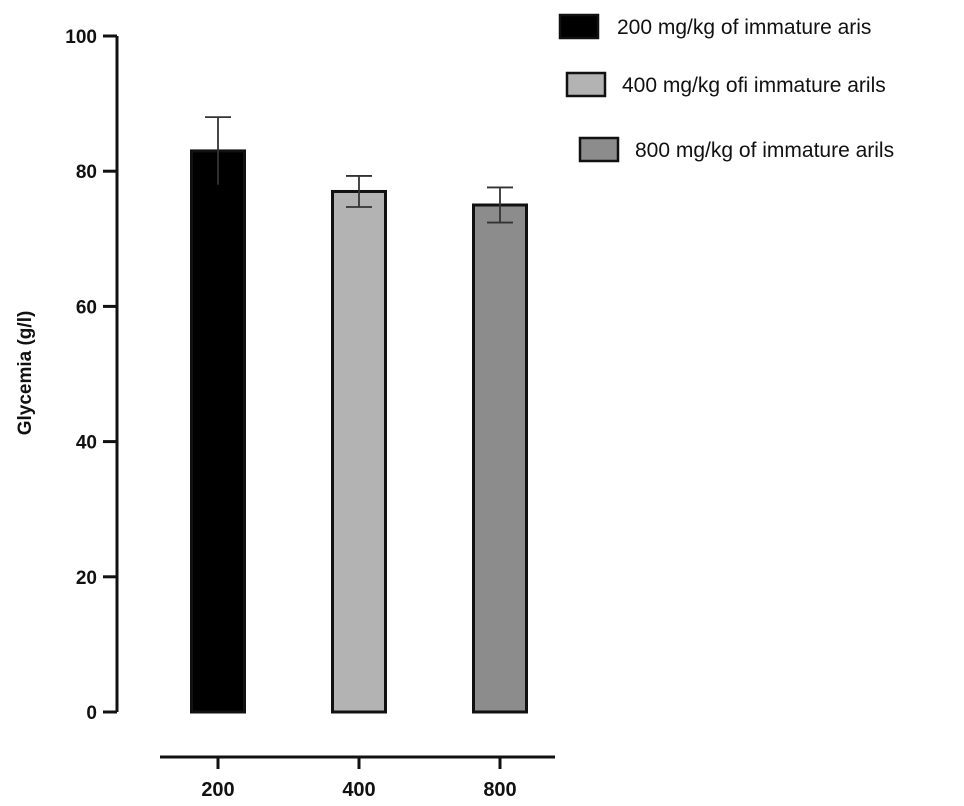 The image size is (964, 806). What do you see at coordinates (86, 578) in the screenshot?
I see `y-tick-label: 20` at bounding box center [86, 578].